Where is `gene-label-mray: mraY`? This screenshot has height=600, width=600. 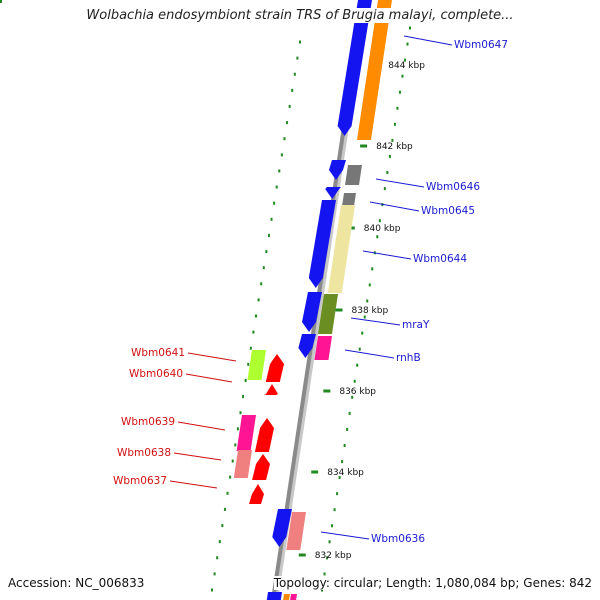
gene-label-mray: mraY is located at coordinates (390, 324).